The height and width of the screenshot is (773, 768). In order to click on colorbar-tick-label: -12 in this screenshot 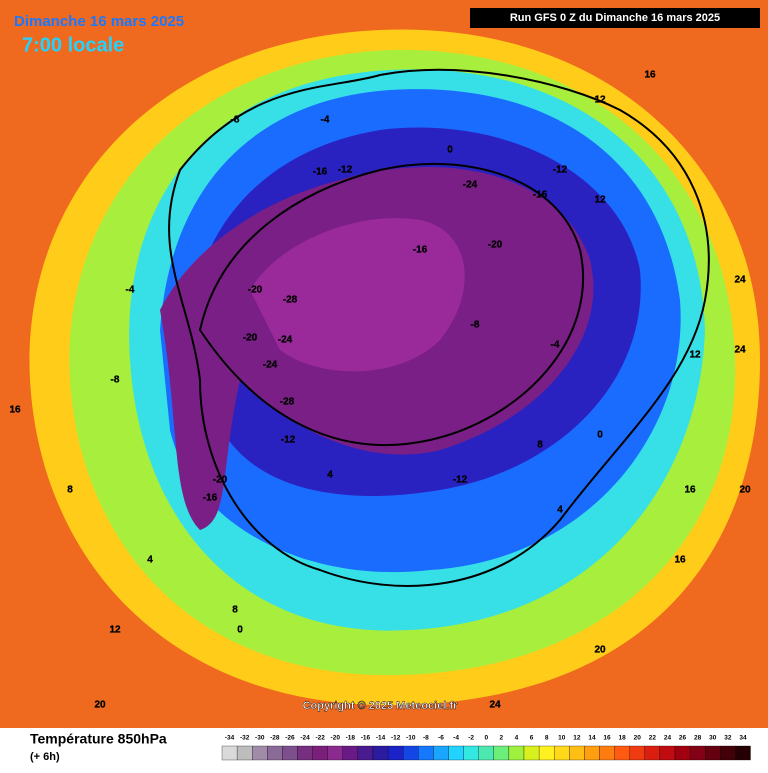, I will do `click(396, 738)`.